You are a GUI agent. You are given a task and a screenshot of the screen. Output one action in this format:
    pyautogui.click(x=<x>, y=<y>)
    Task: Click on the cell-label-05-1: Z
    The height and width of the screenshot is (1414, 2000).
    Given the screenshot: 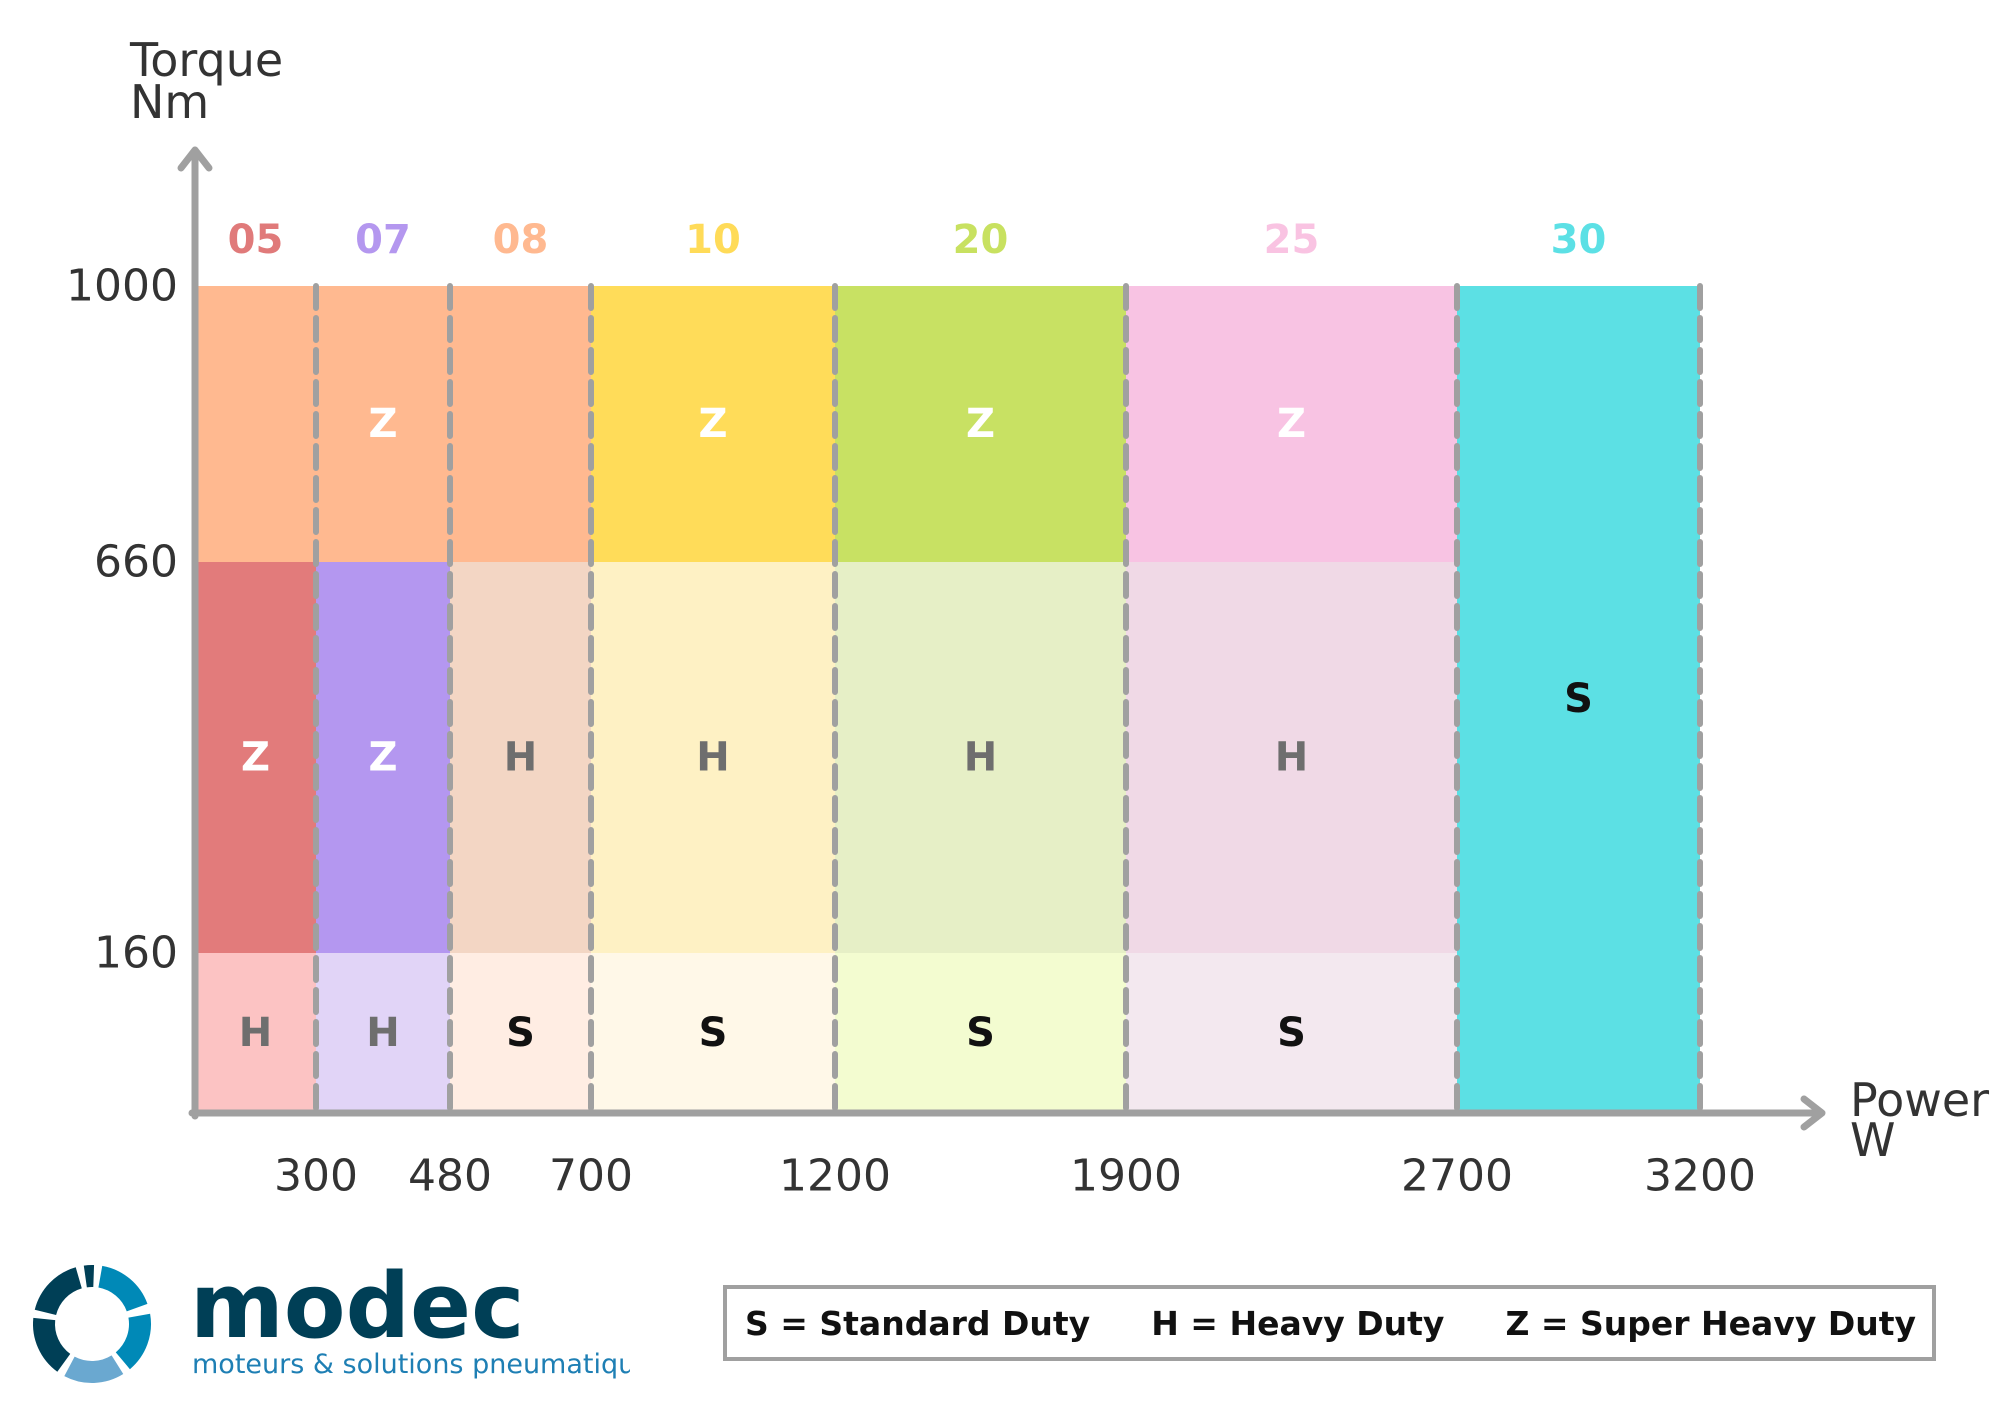 What is the action you would take?
    pyautogui.click(x=255, y=758)
    